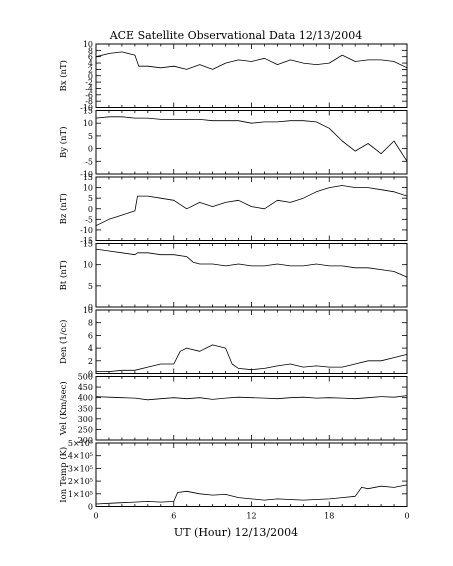 The image size is (453, 566). Describe the element at coordinates (85, 419) in the screenshot. I see `y-tick-label: 300` at that location.